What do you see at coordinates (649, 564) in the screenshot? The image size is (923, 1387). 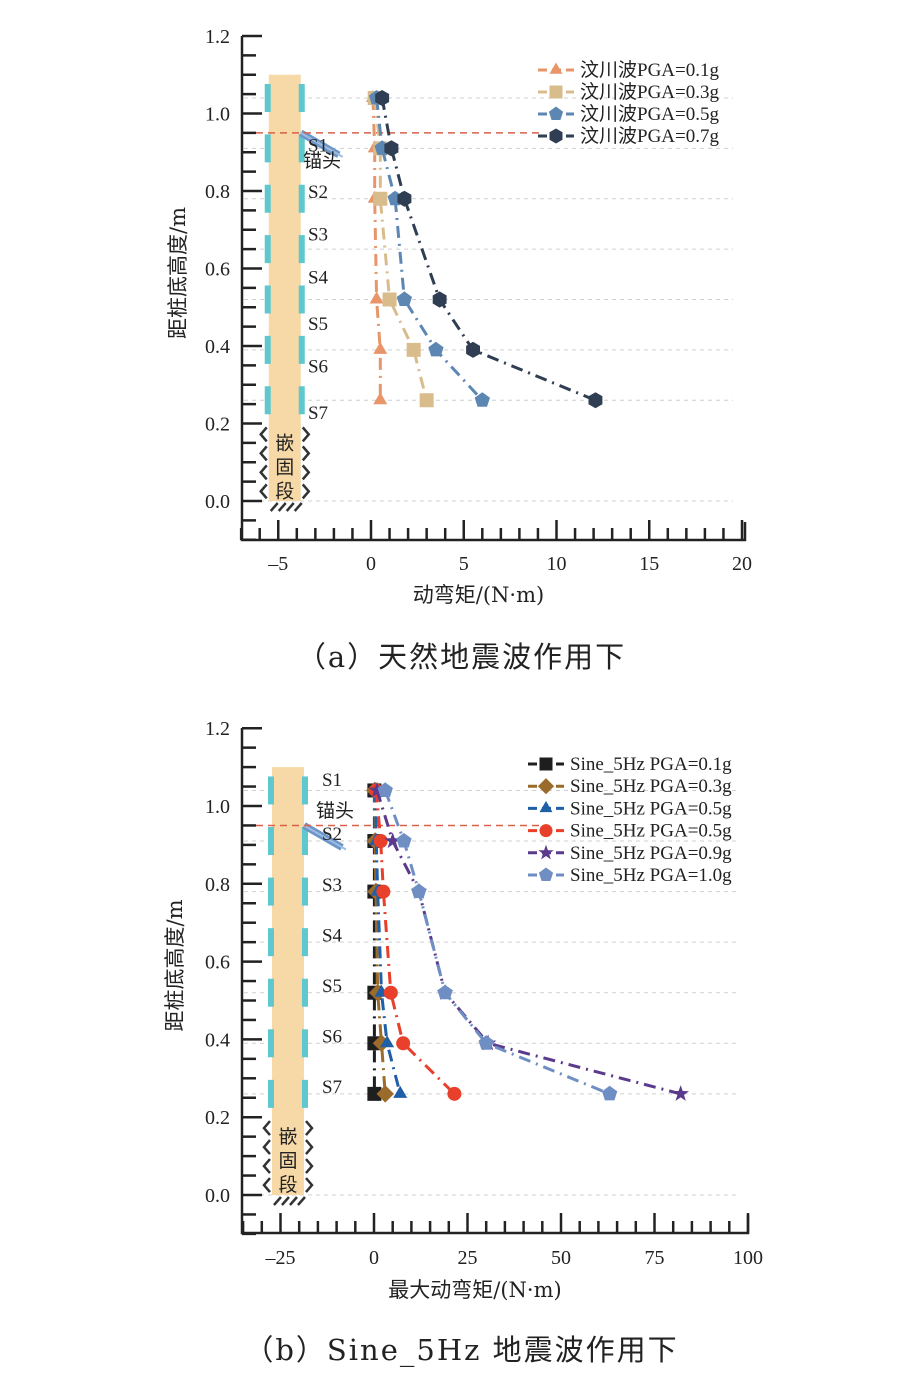 I see `x-tick-label: 15` at bounding box center [649, 564].